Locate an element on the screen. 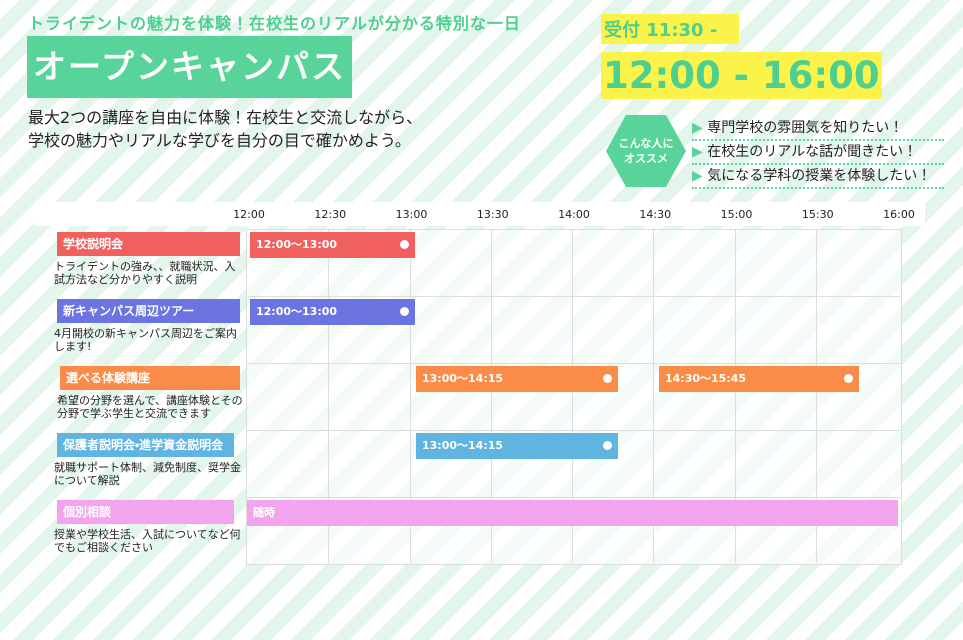 This screenshot has height=640, width=963. row-label: 選べる体験講座 is located at coordinates (150, 378).